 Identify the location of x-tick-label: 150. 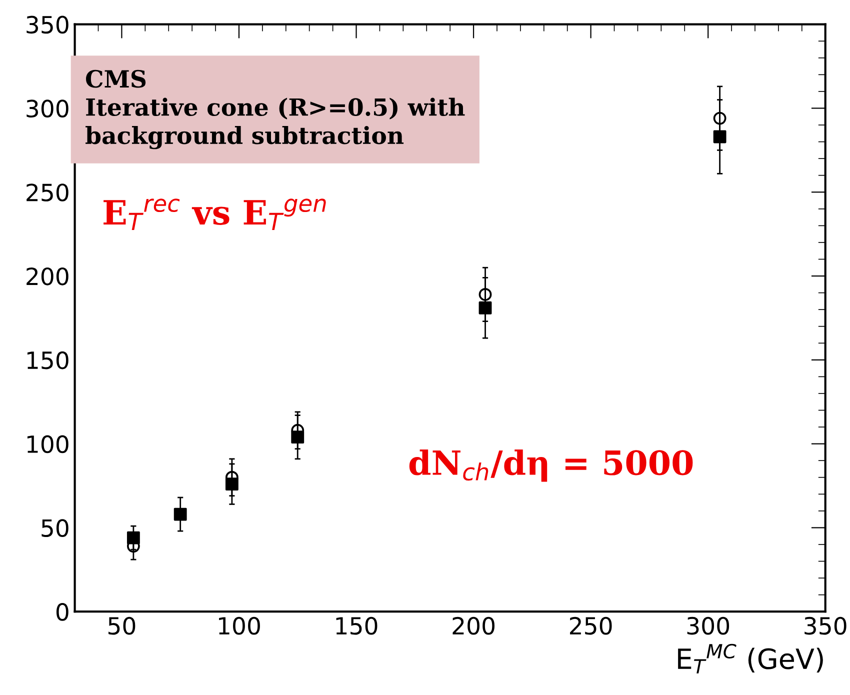
(357, 625).